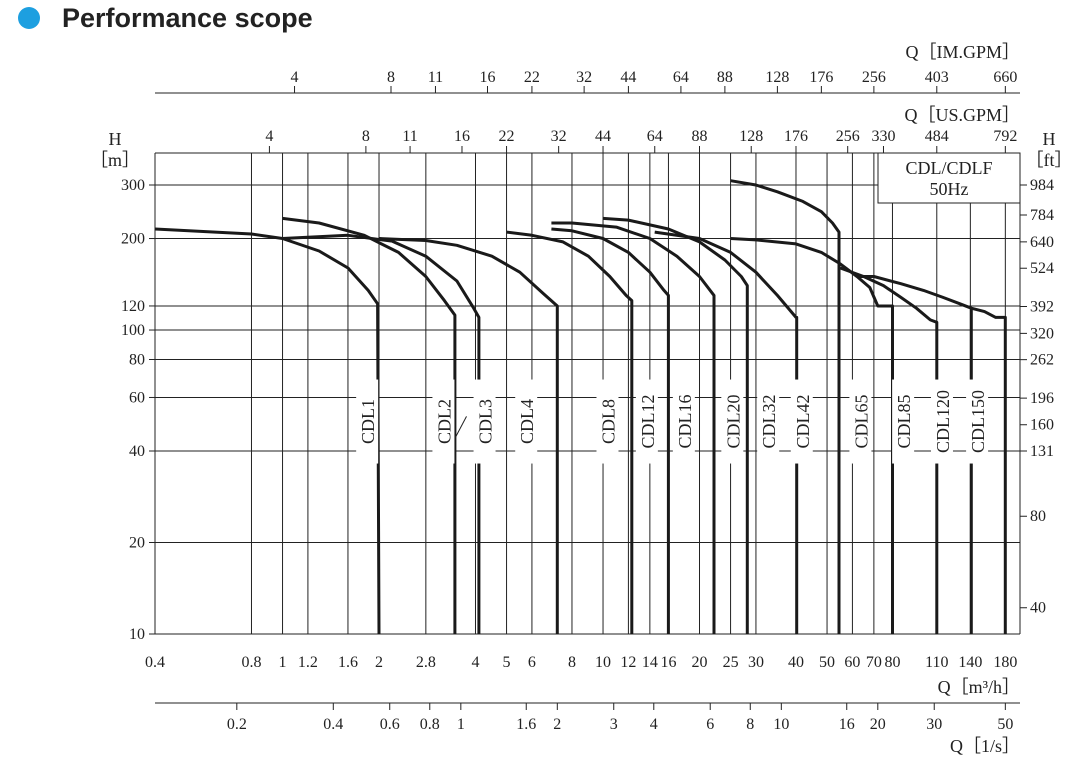 The image size is (1078, 761). Describe the element at coordinates (1005, 136) in the screenshot. I see `us-gpm-tick-label: 792` at that location.